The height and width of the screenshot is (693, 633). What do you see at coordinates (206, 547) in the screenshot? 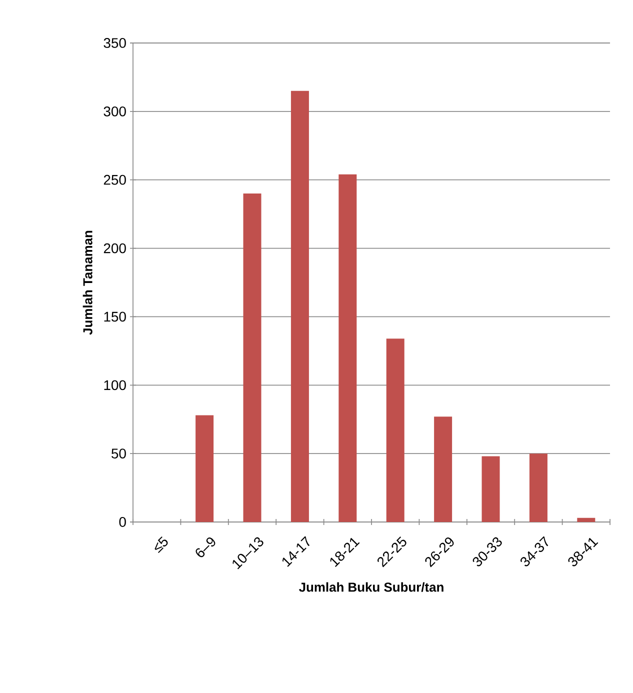
I see `x-tick-label: 6–9` at bounding box center [206, 547].